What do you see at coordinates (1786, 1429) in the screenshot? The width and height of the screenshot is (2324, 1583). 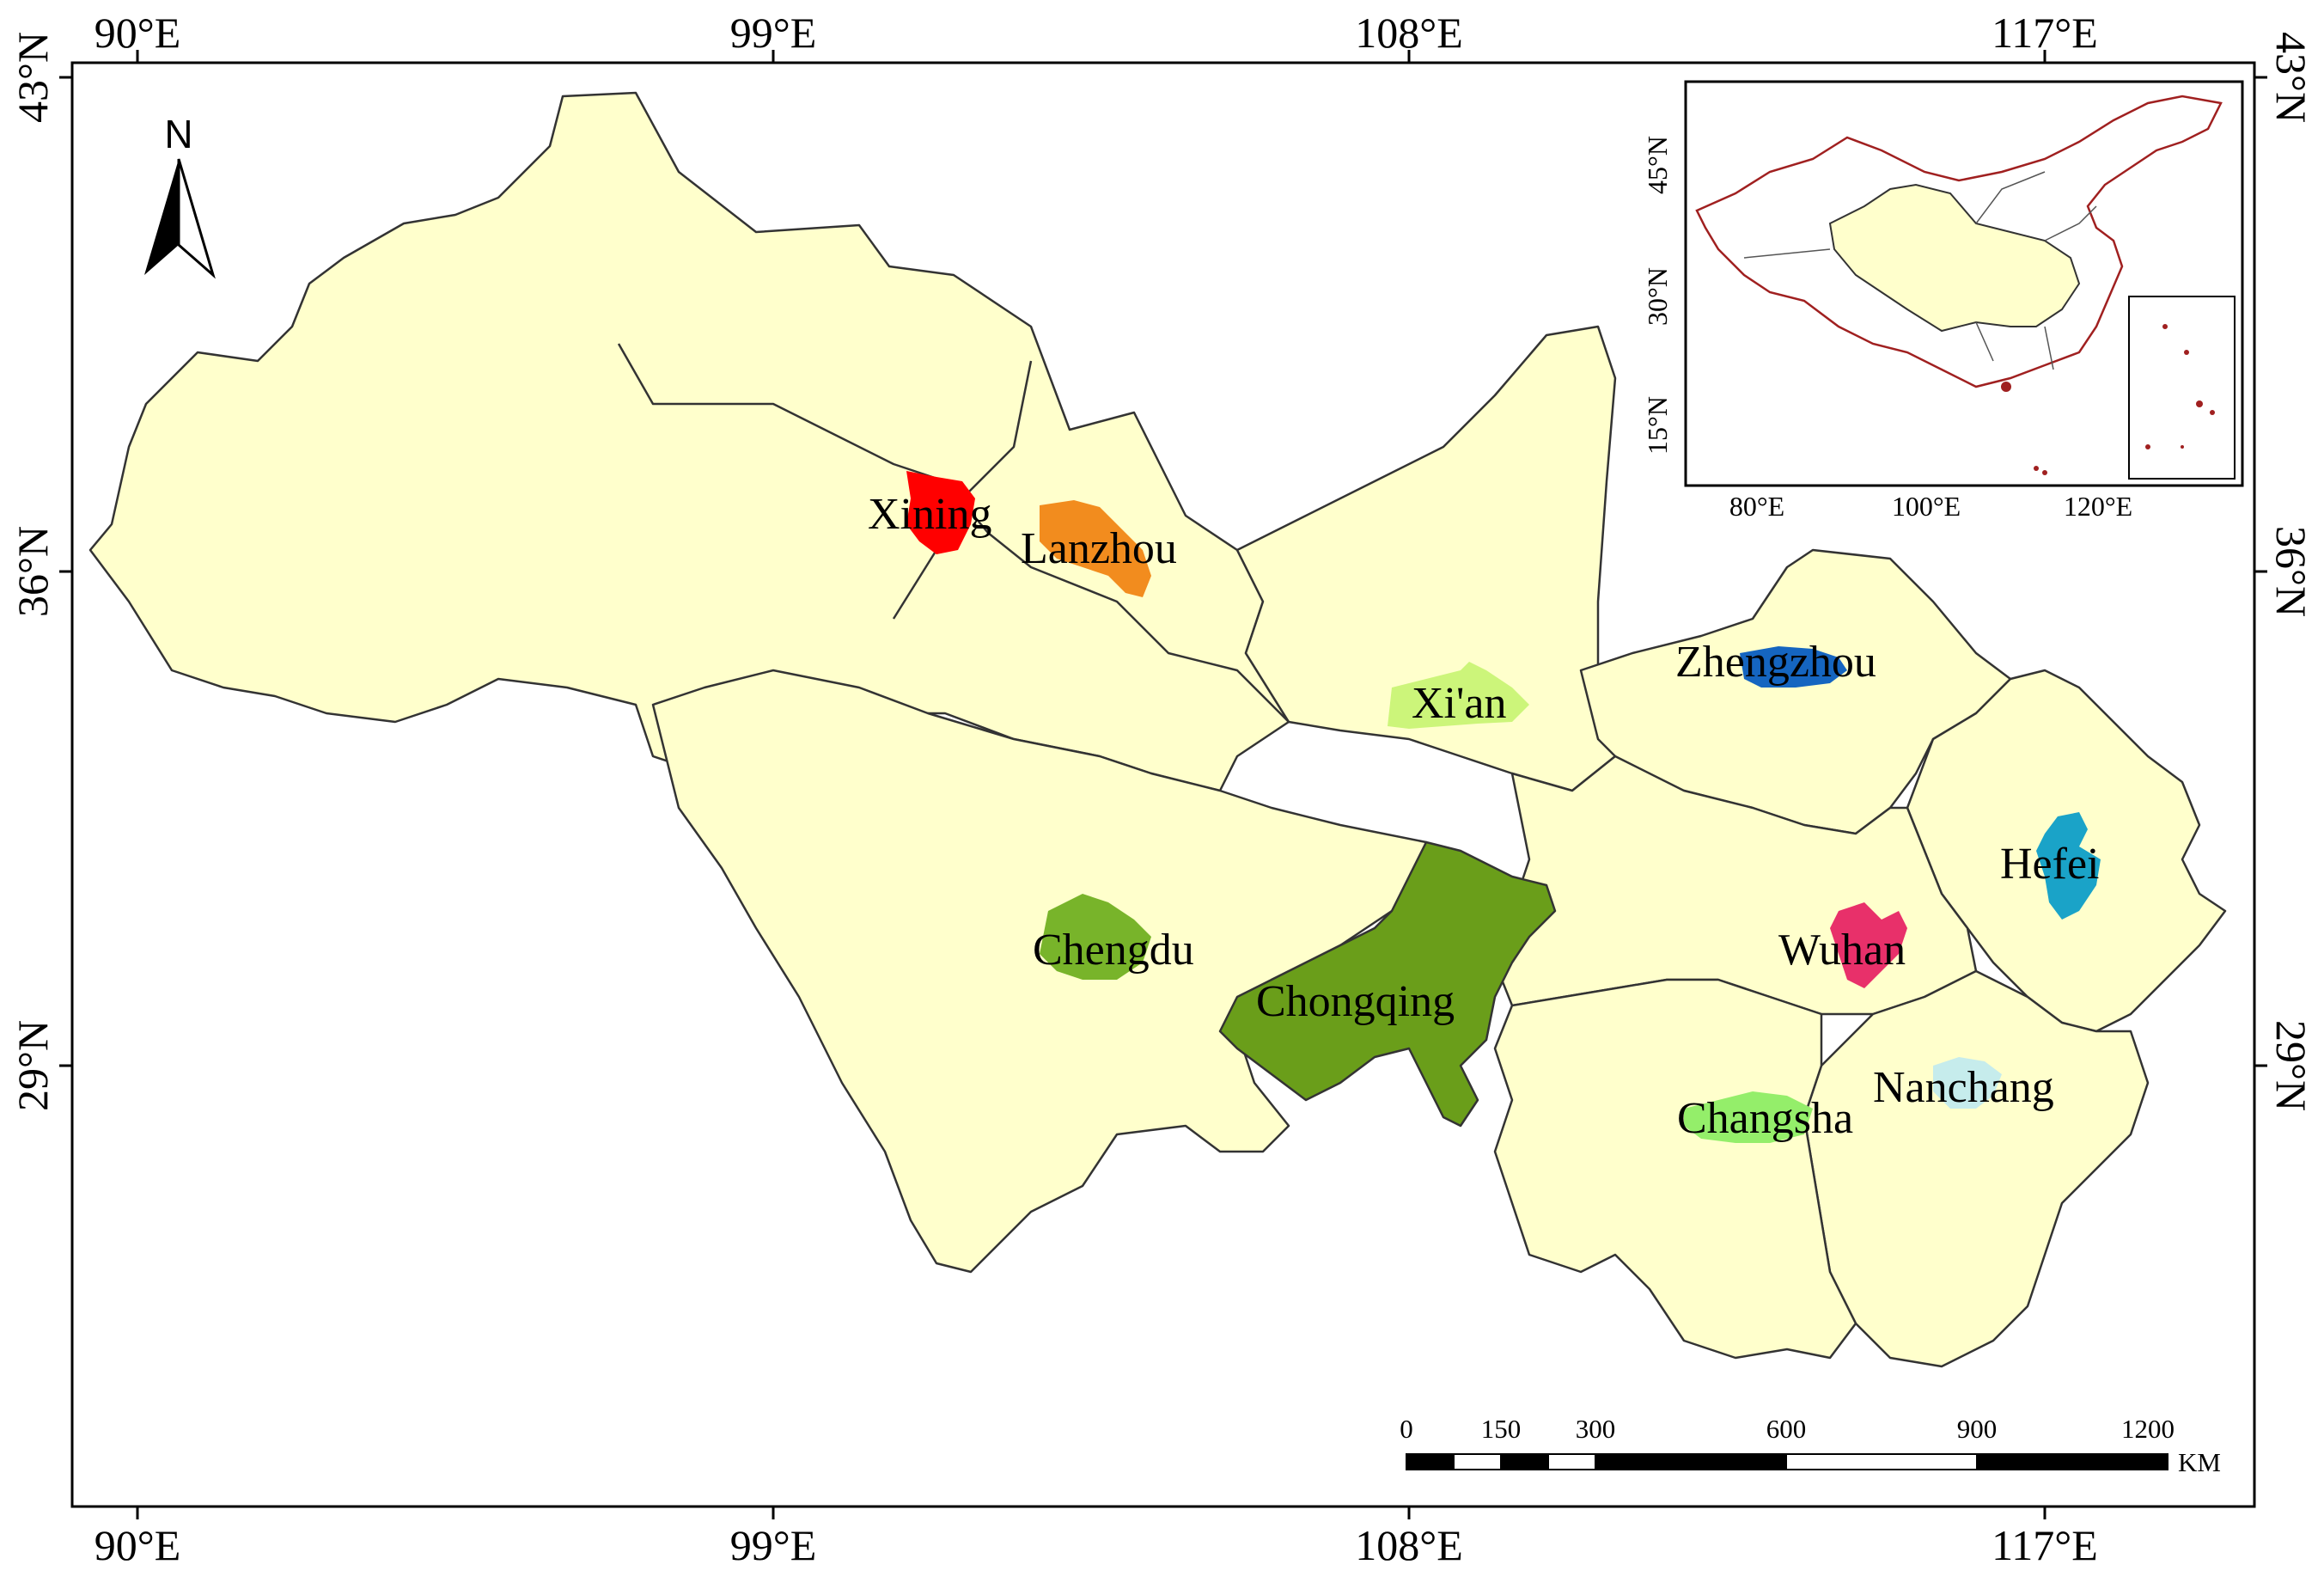 I see `scale-label: 600` at bounding box center [1786, 1429].